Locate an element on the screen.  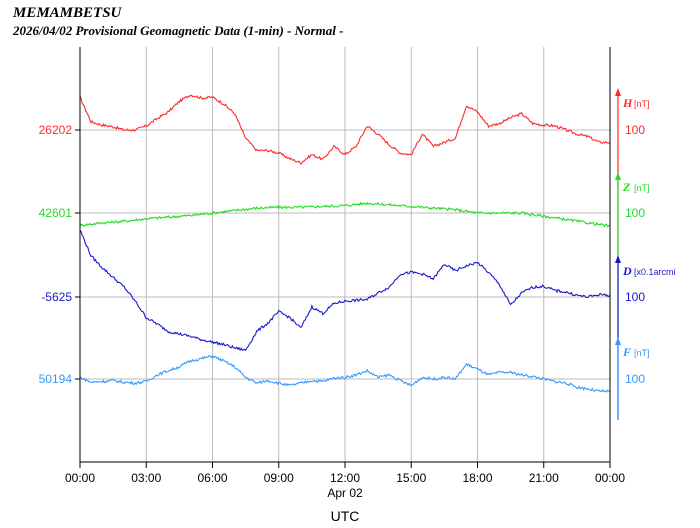
scale-value-D: 100 is located at coordinates (635, 297).